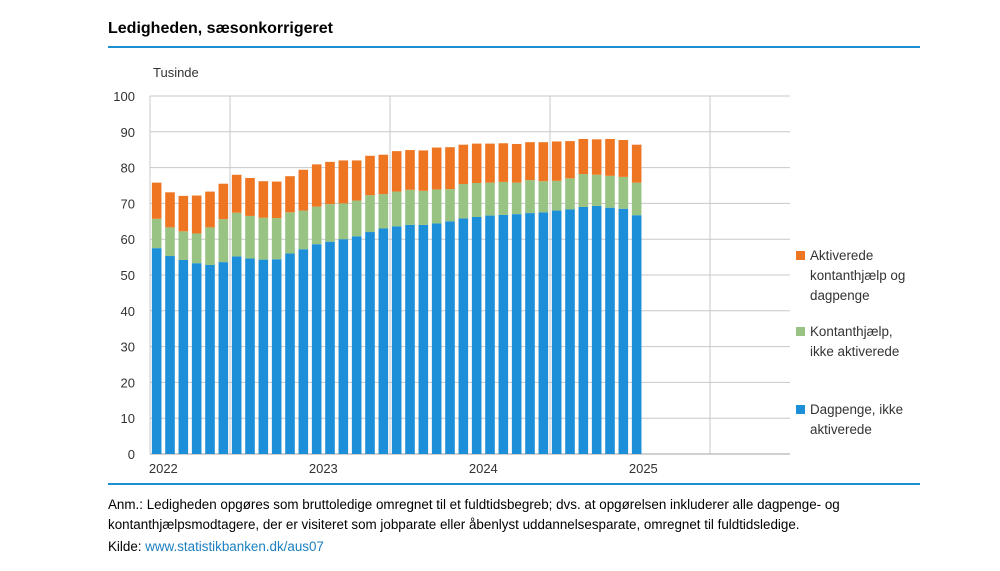 This screenshot has height=571, width=1000. What do you see at coordinates (856, 419) in the screenshot?
I see `legend-label: Dagpenge, ikke aktiverede` at bounding box center [856, 419].